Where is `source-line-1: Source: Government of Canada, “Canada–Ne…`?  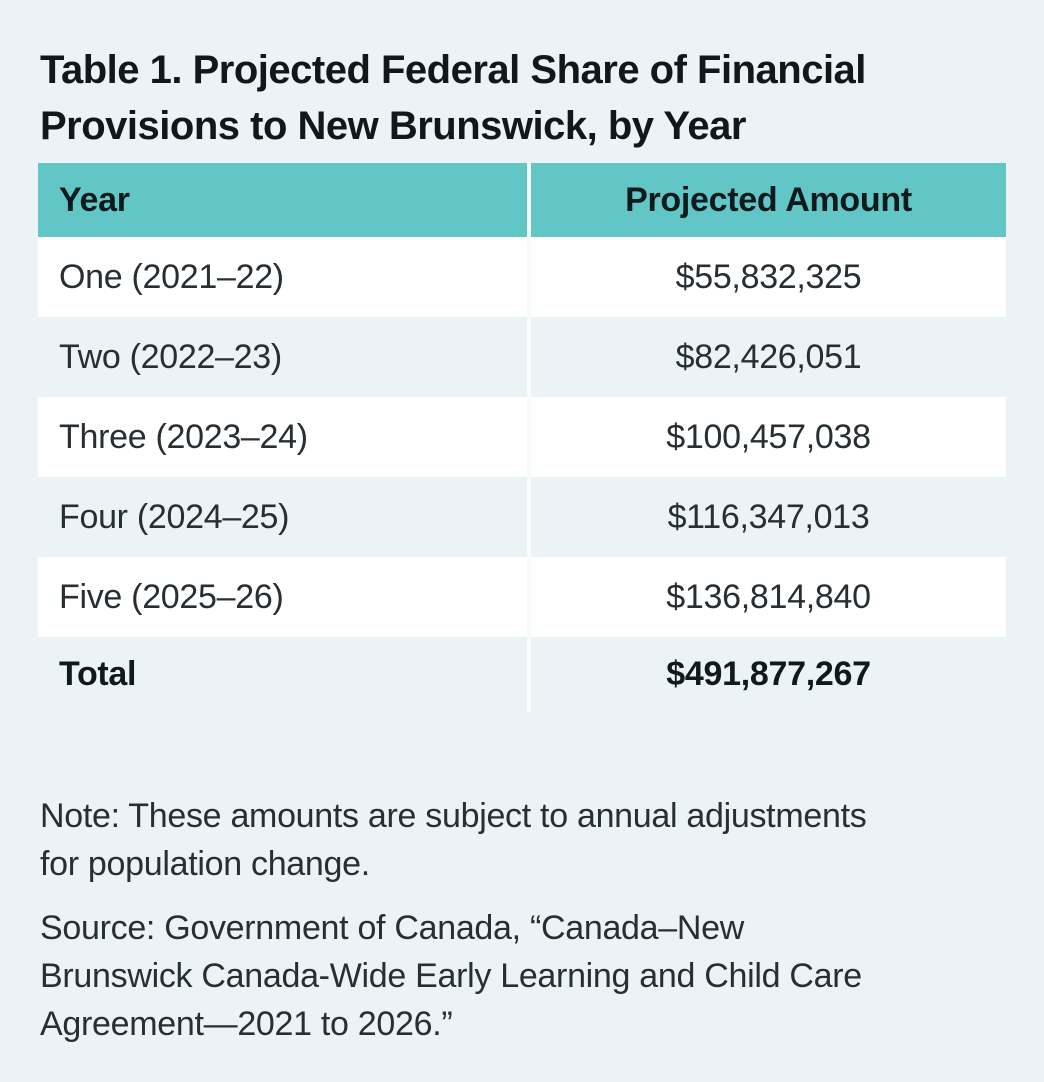
source-line-1: Source: Government of Canada, “Canada–Ne… is located at coordinates (392, 928).